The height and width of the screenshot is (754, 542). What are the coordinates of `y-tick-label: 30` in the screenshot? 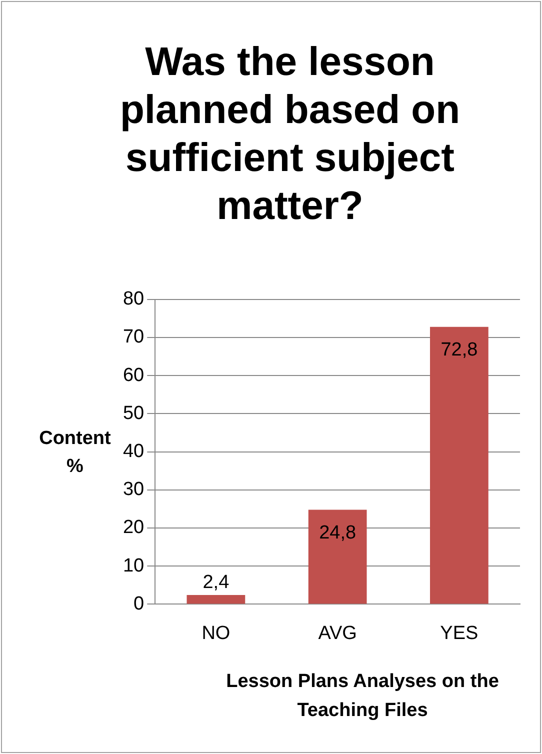 It's located at (133, 489).